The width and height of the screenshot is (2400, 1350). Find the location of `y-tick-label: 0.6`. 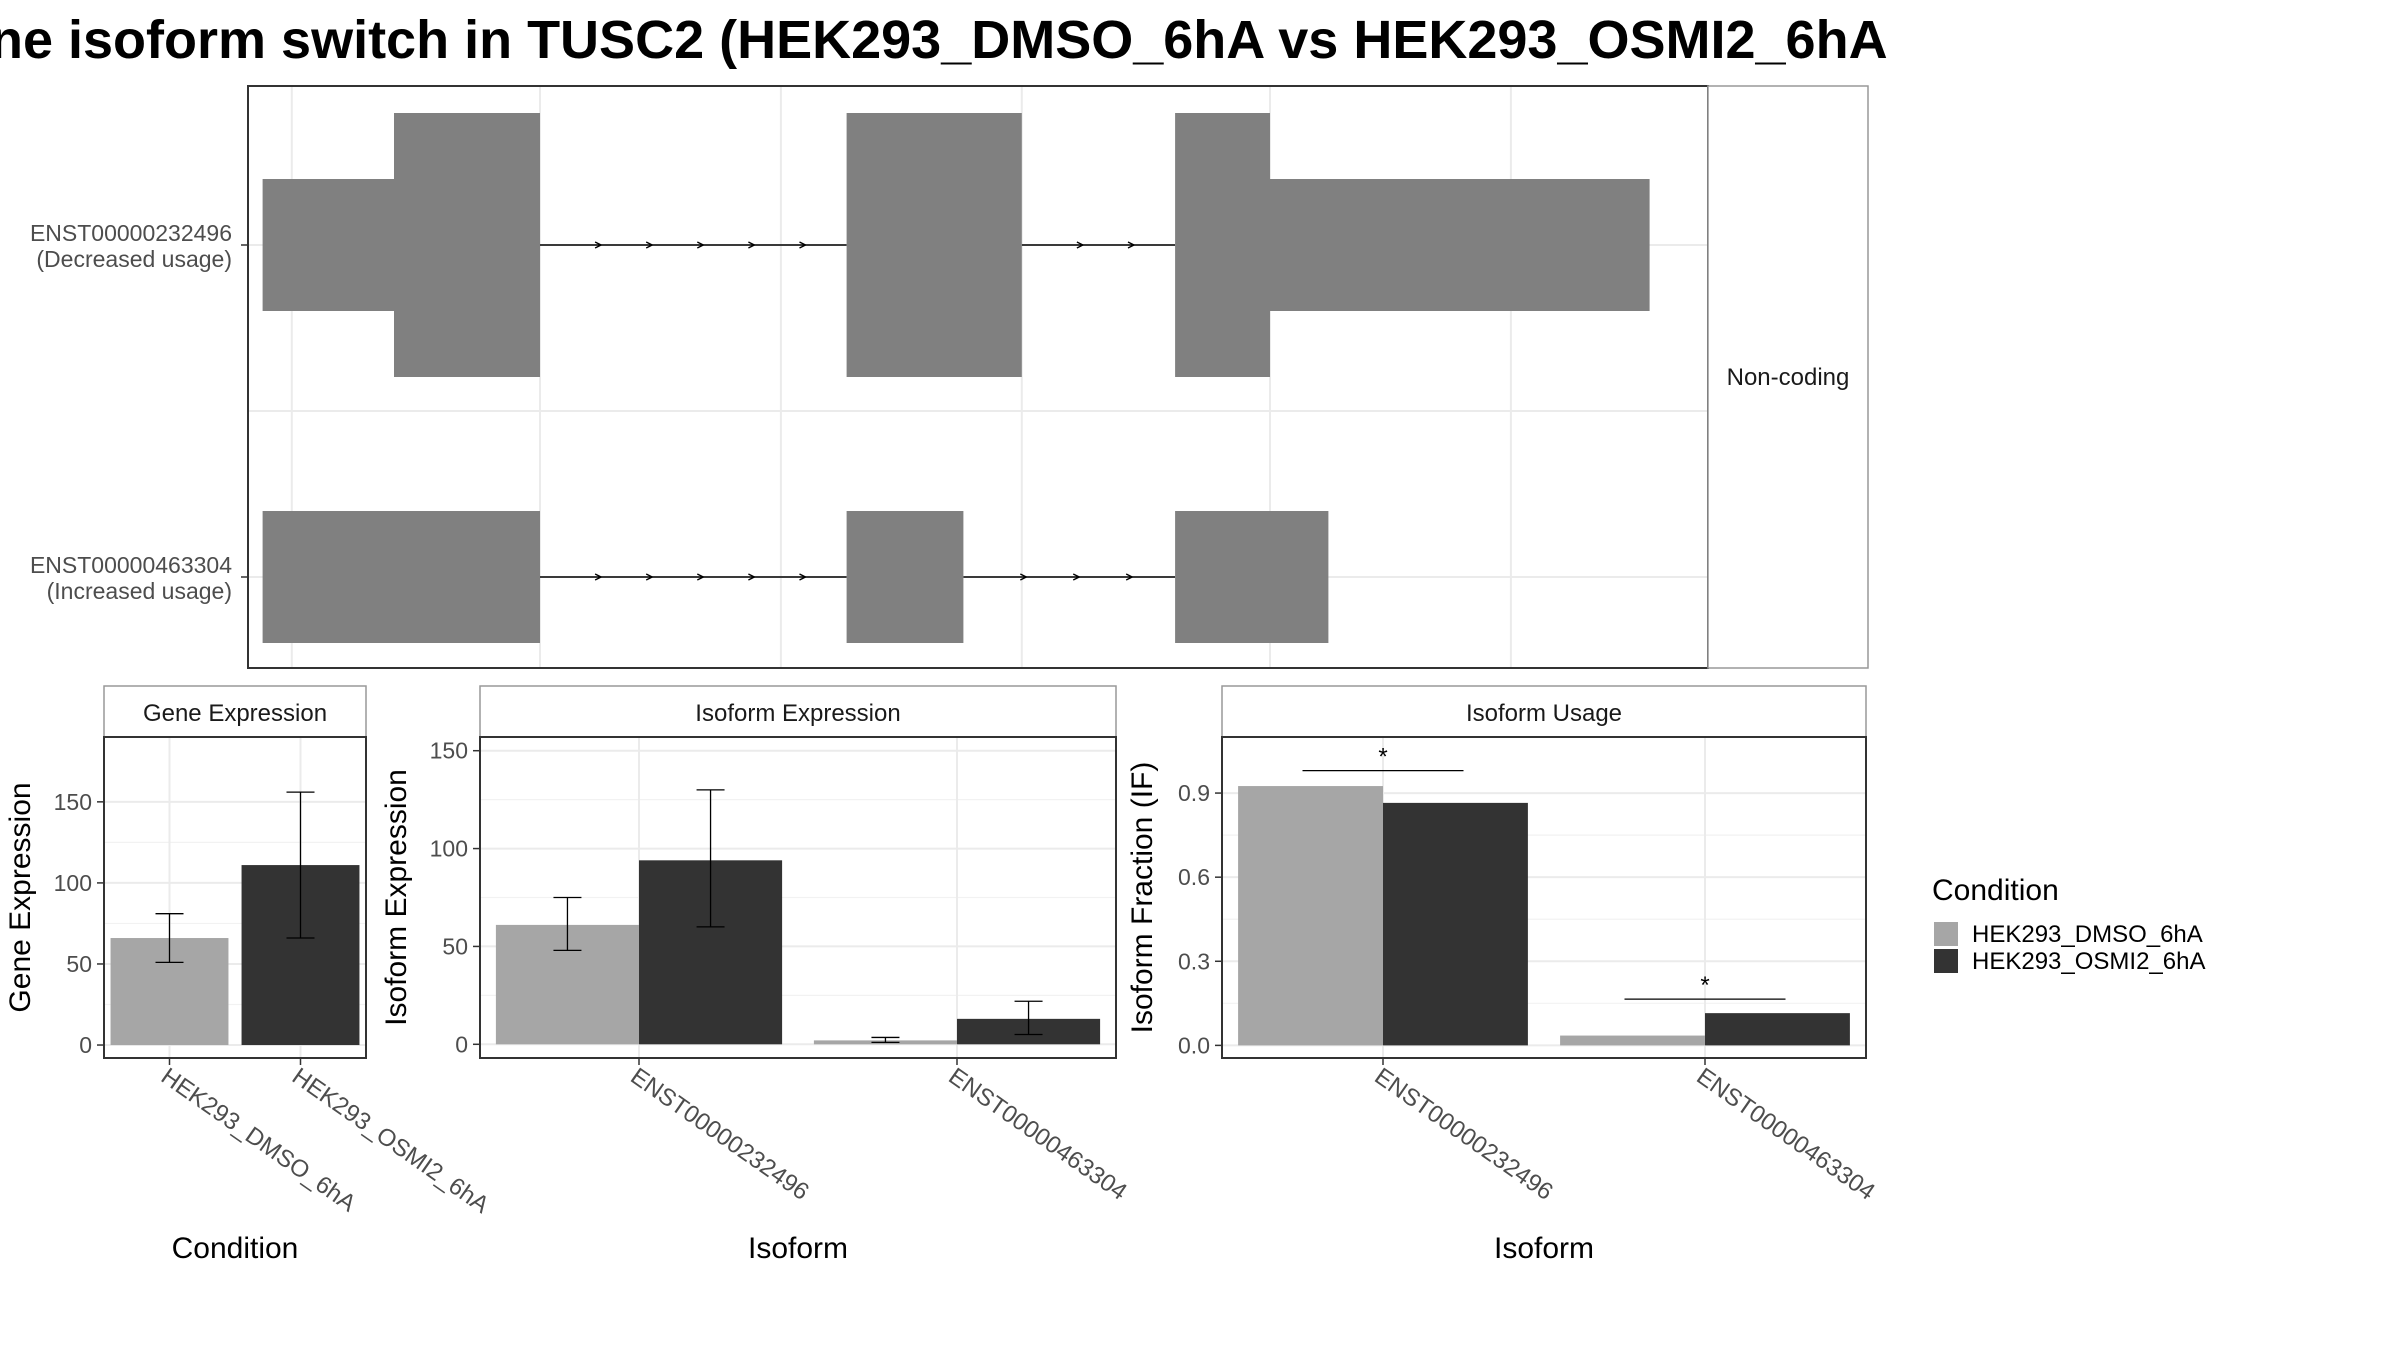

y-tick-label: 0.6 is located at coordinates (1194, 877).